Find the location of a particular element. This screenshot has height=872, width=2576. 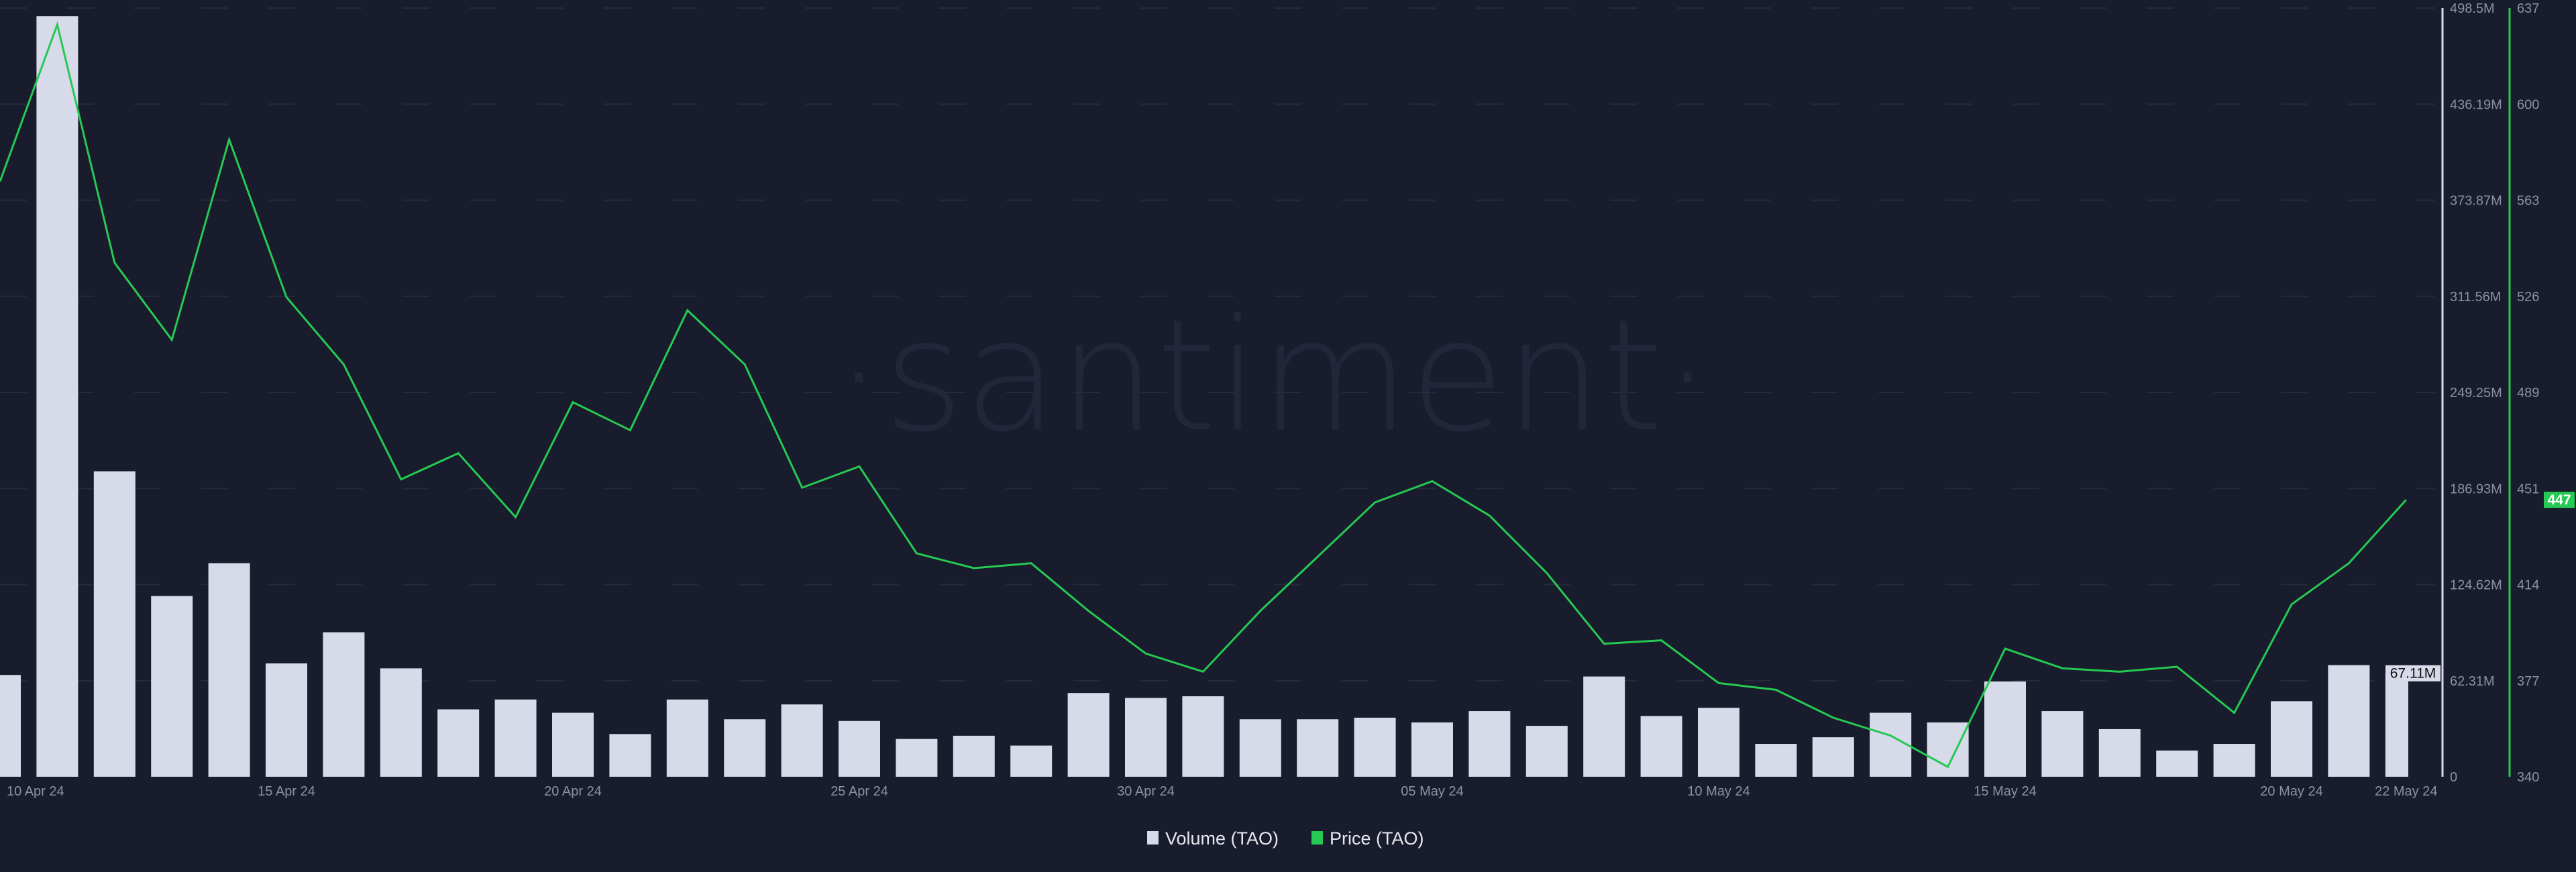

date-label: 05 May 24 is located at coordinates (1432, 791).